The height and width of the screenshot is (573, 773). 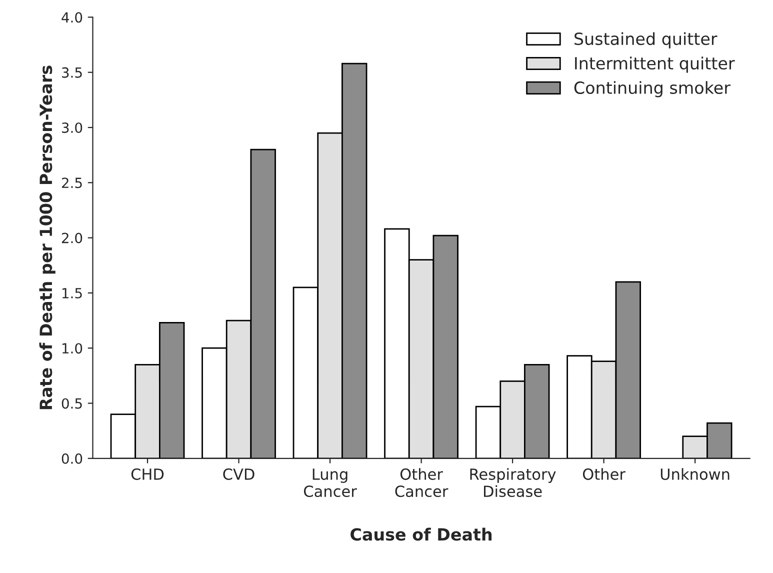 I want to click on x-tick-label: Other, so click(x=604, y=474).